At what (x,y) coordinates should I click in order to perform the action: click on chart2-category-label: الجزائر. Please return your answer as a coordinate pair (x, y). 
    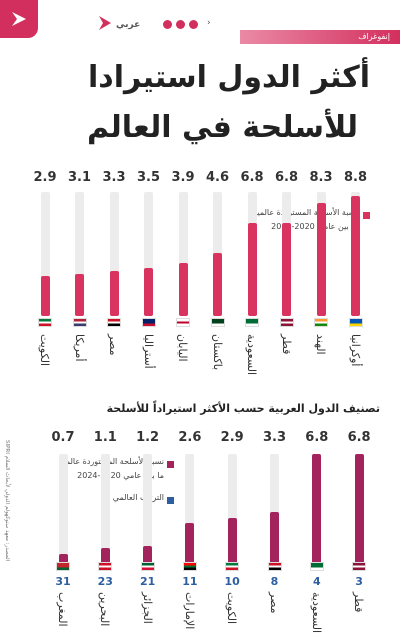
    Looking at the image, I should click on (147, 608).